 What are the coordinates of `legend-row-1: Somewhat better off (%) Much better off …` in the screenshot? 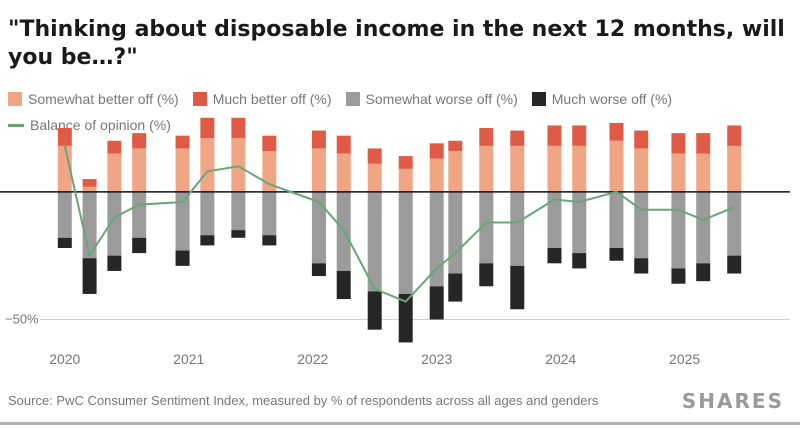 It's located at (398, 99).